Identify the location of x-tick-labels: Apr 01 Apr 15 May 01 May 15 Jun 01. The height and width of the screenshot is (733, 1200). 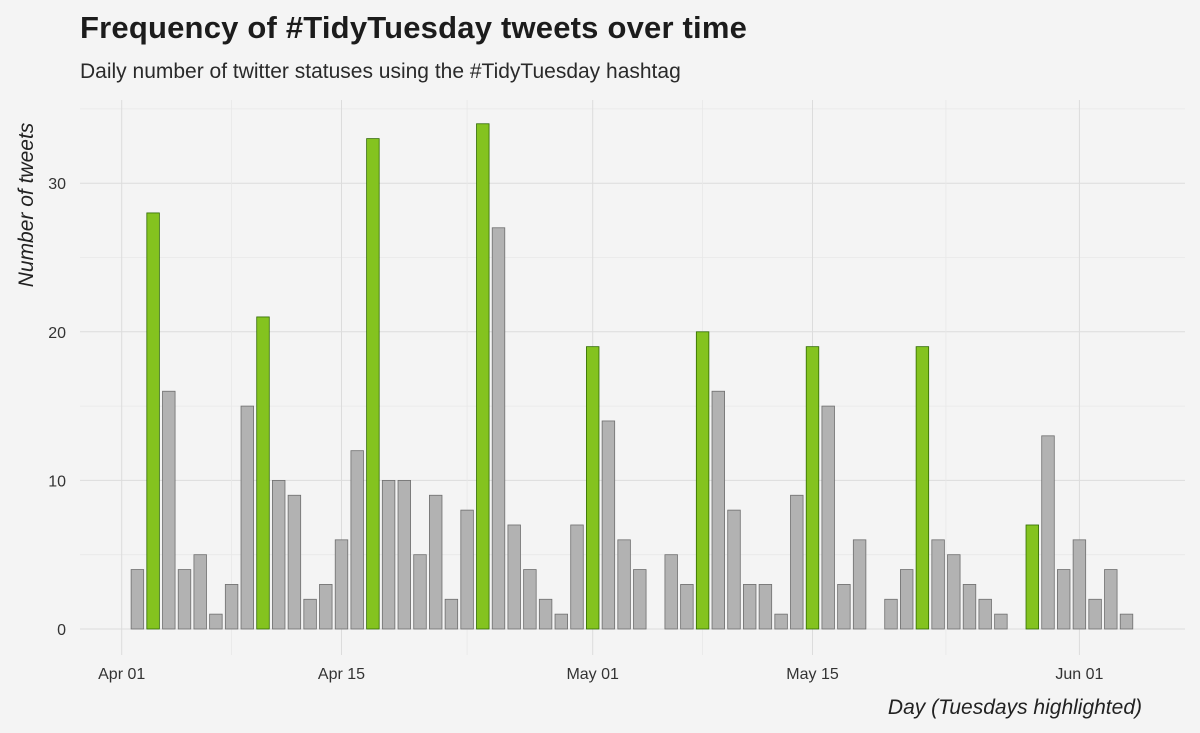
(600, 674).